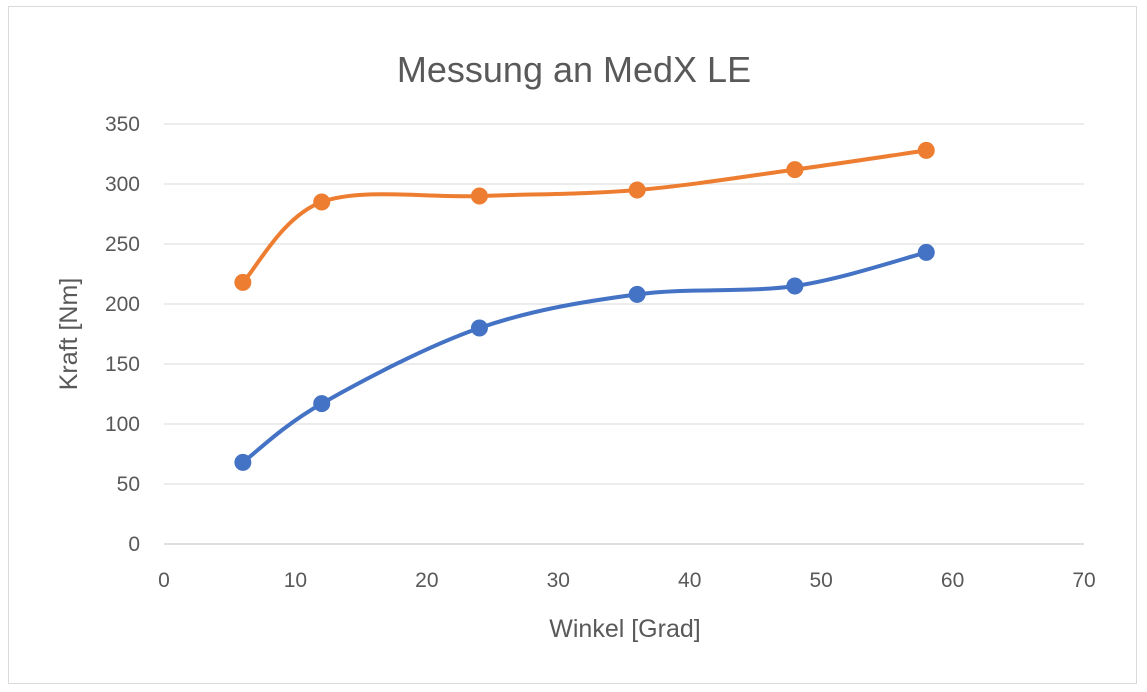  I want to click on x-tick-label: 70, so click(1083, 580).